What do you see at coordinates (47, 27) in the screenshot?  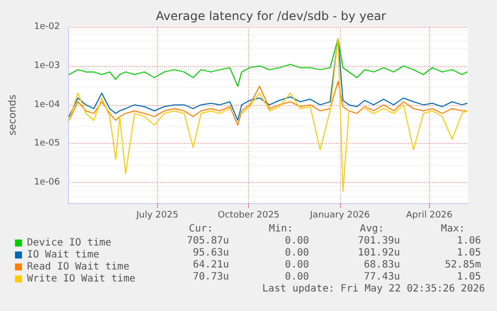 I see `y-tick-label: 1e-02` at bounding box center [47, 27].